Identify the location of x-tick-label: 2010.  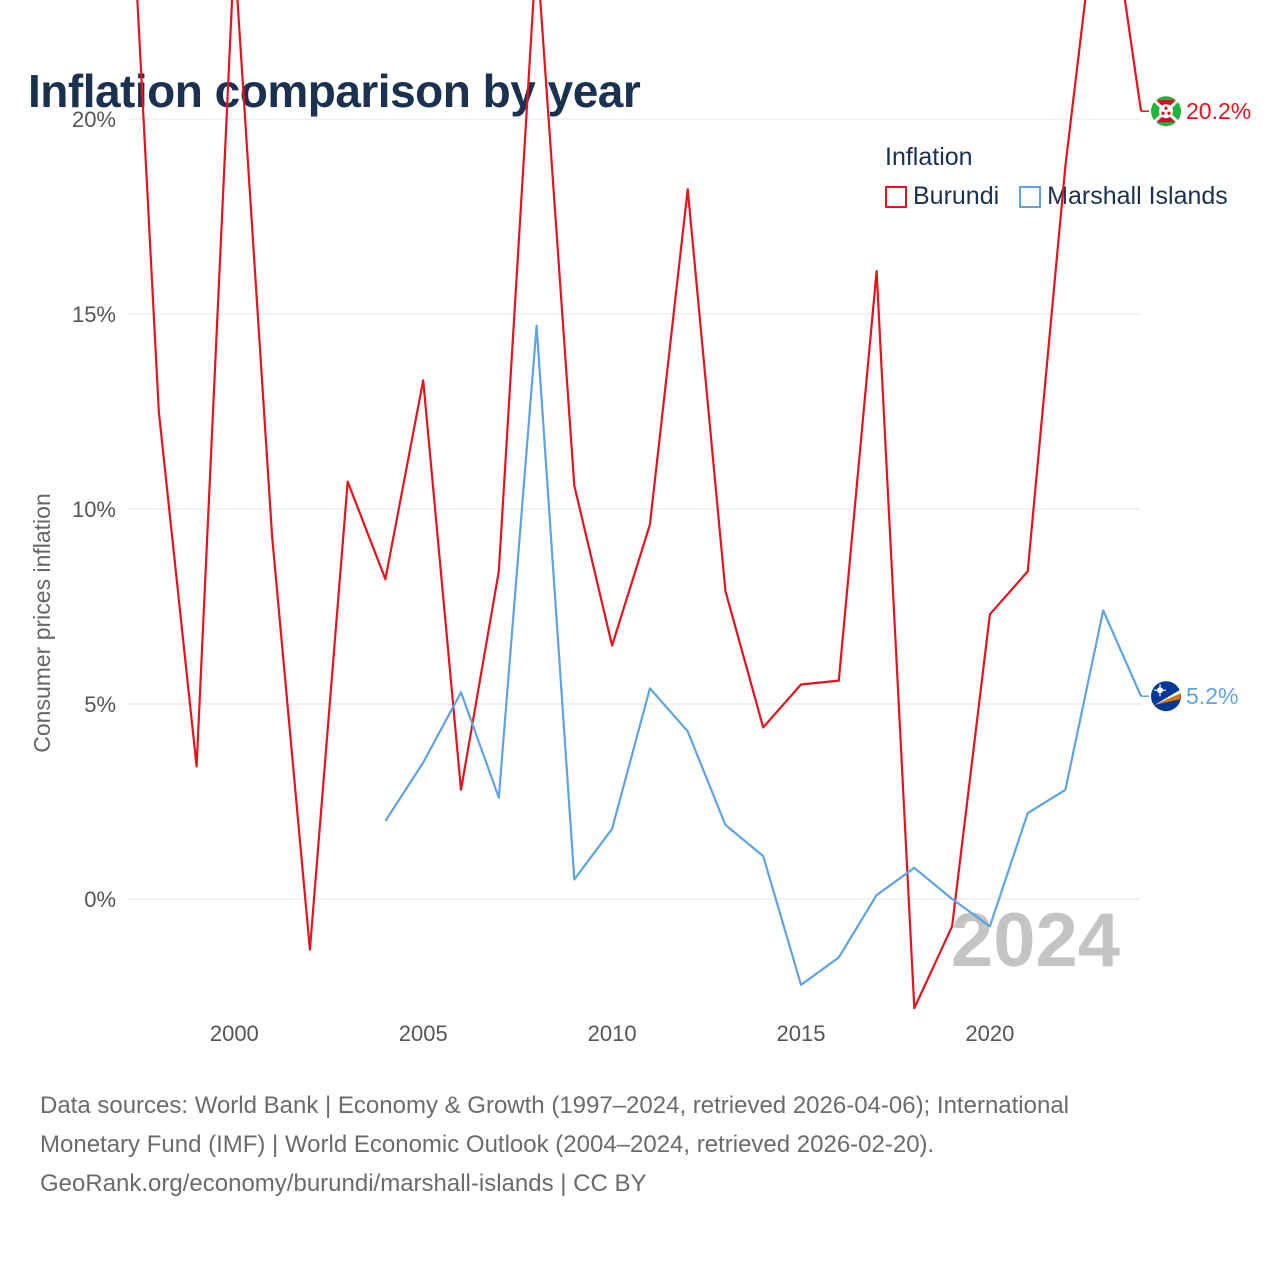
(612, 1033).